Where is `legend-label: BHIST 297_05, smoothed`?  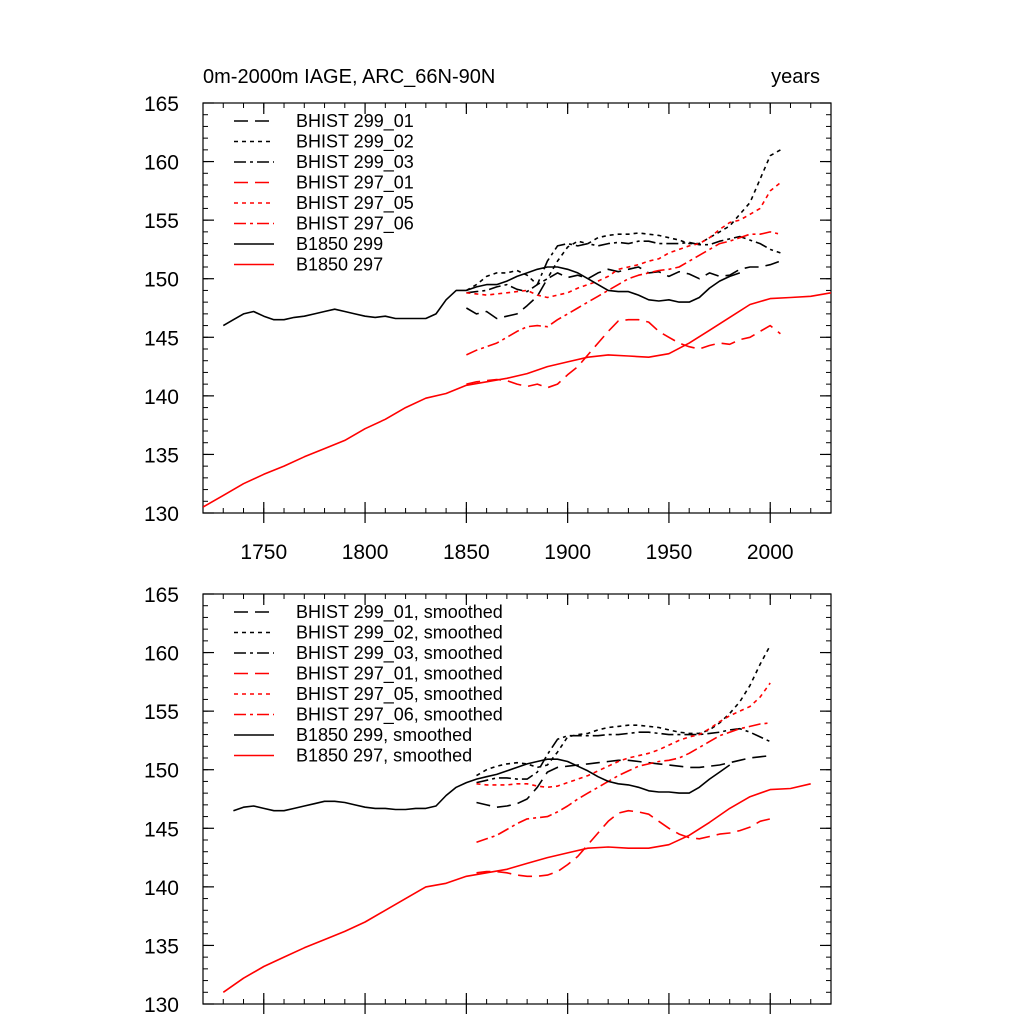
legend-label: BHIST 297_05, smoothed is located at coordinates (399, 694).